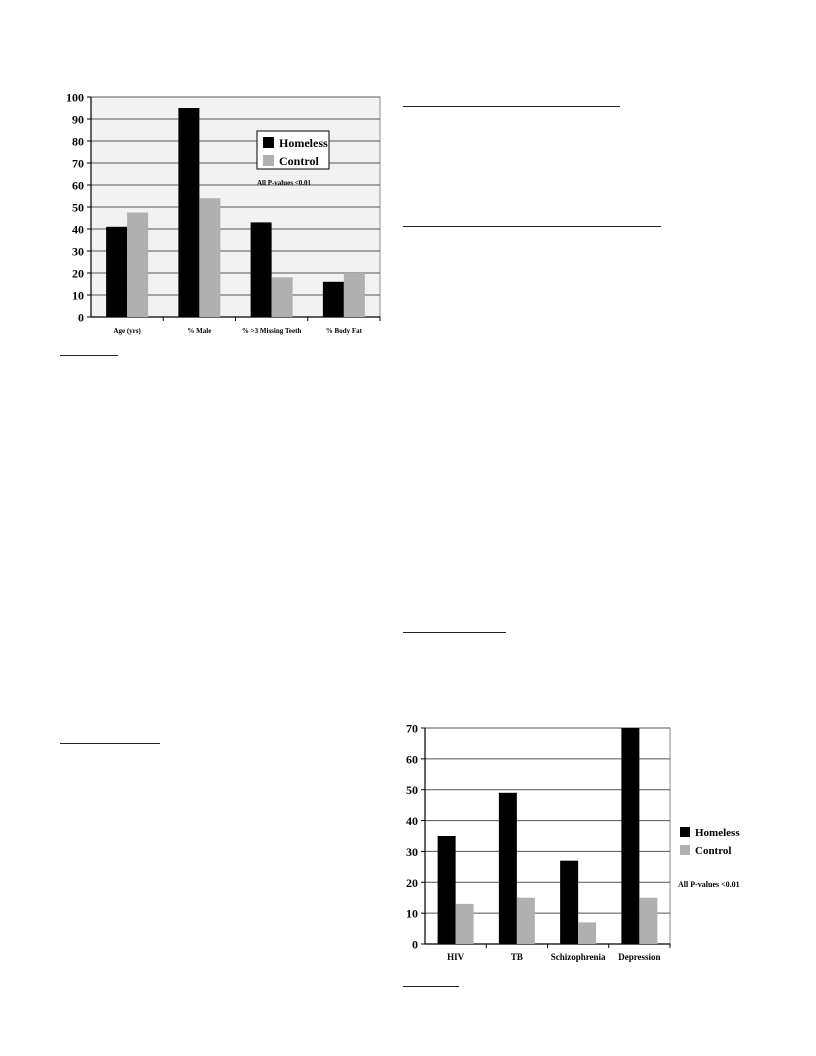 The image size is (816, 1056). What do you see at coordinates (578, 957) in the screenshot?
I see `x-category-label: Schizophrenia` at bounding box center [578, 957].